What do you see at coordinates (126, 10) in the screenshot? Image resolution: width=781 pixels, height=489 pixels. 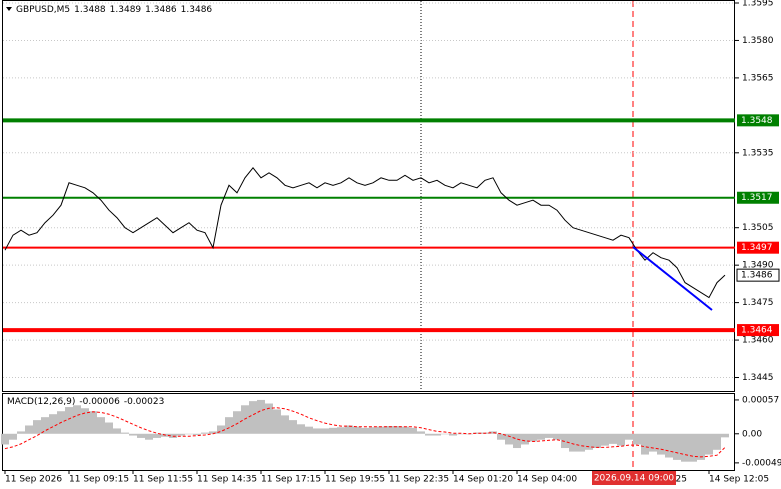 I see `high: 1.3489` at bounding box center [126, 10].